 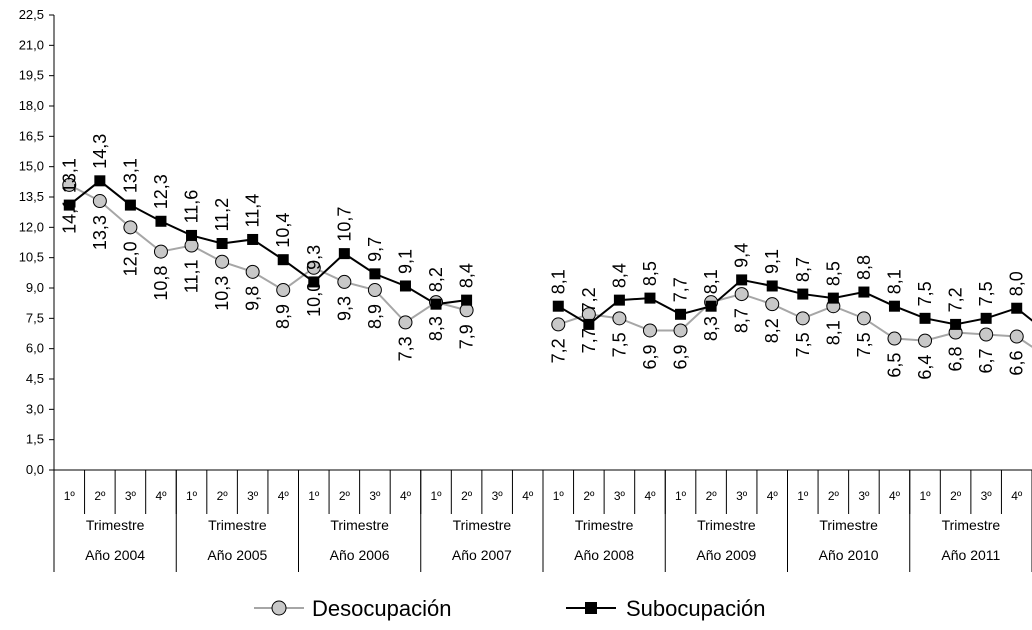 I want to click on y-tick-label: 15,0, so click(x=31, y=166).